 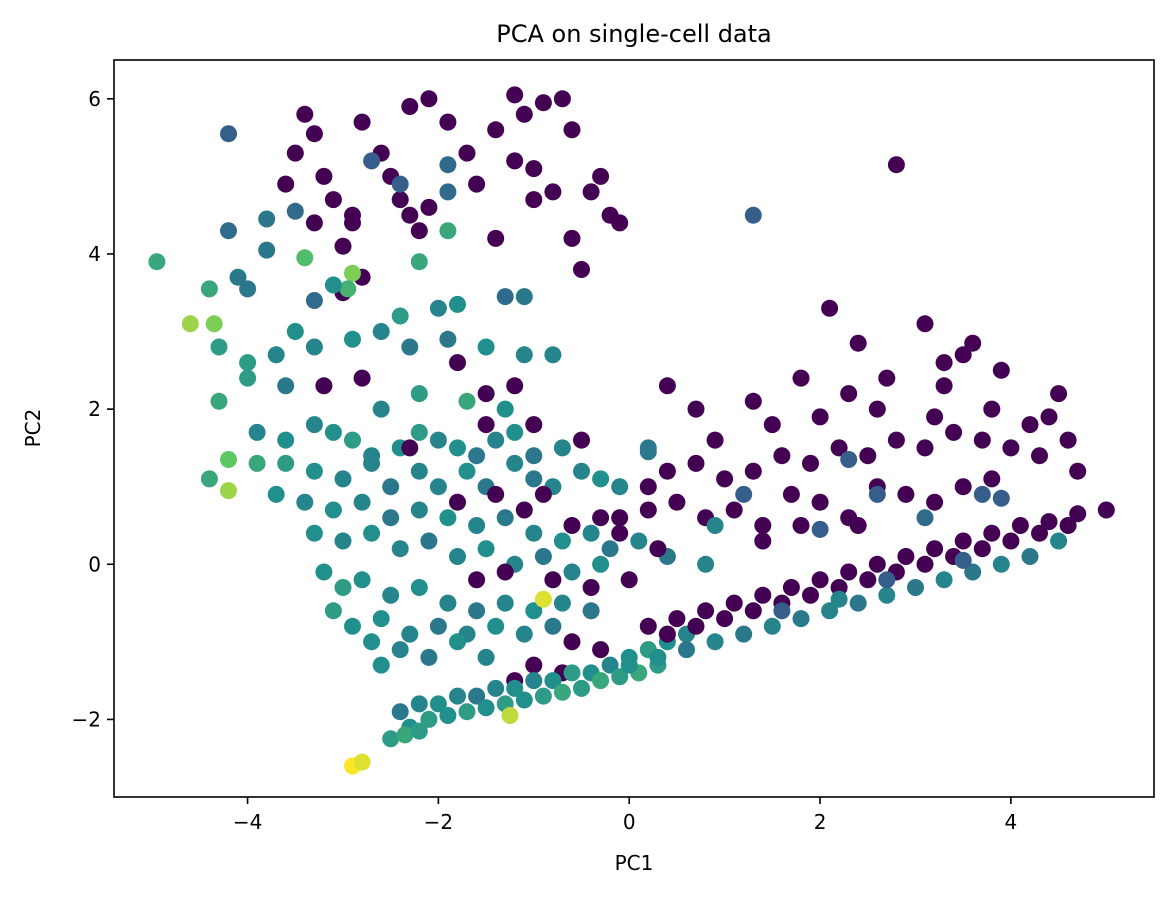 I want to click on chart-title: PCA on single-cell data, so click(x=634, y=34).